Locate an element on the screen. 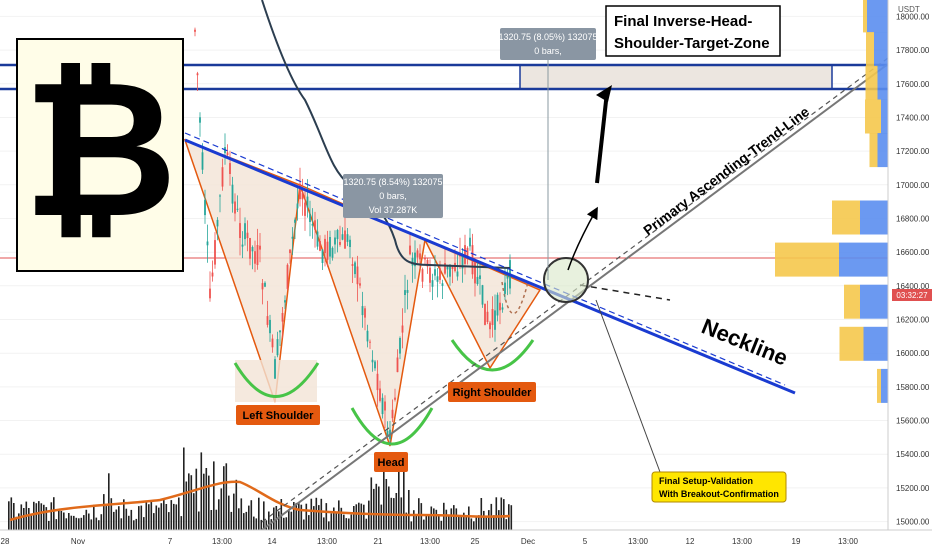 This screenshot has width=932, height=550. price-tick-label: 15600.00 is located at coordinates (913, 421).